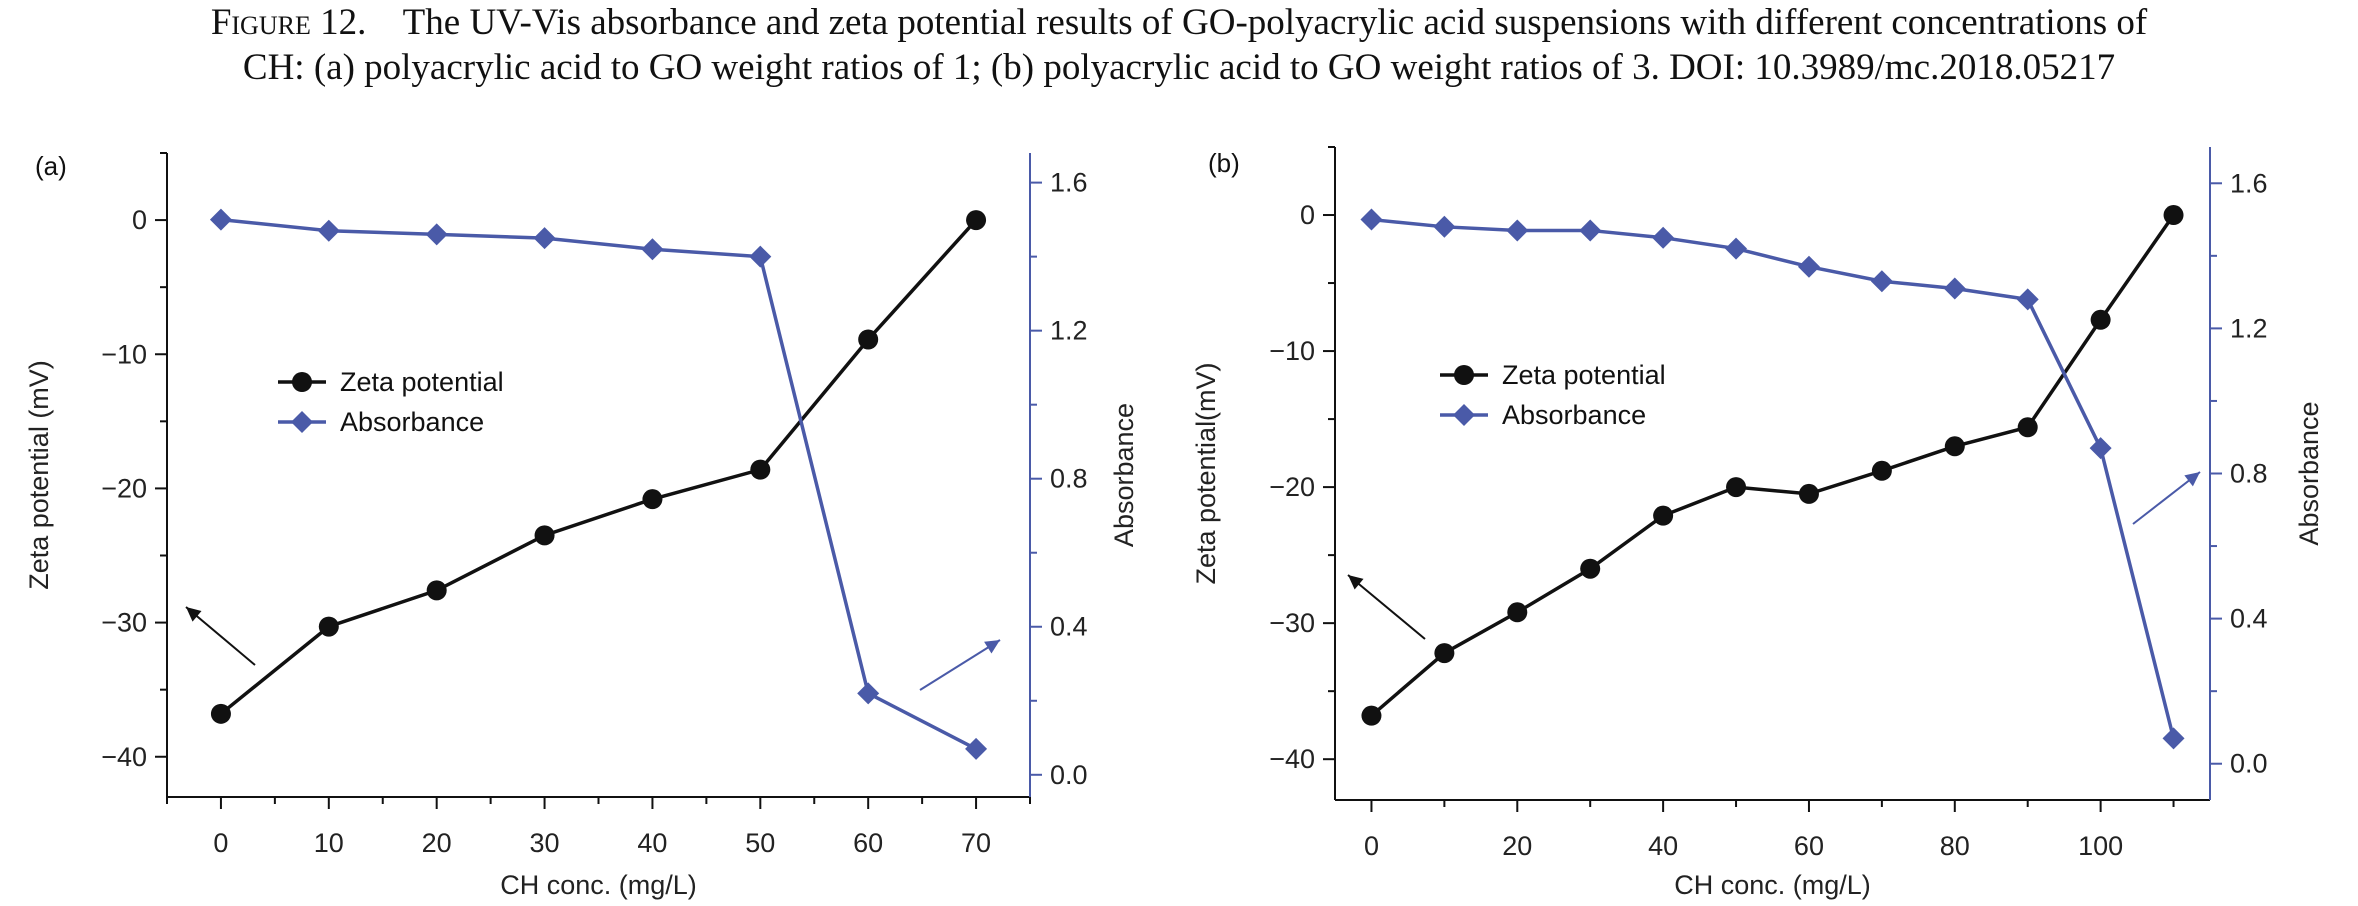 The width and height of the screenshot is (2358, 906). Describe the element at coordinates (1224, 163) in the screenshot. I see `panel-label: (b)` at that location.